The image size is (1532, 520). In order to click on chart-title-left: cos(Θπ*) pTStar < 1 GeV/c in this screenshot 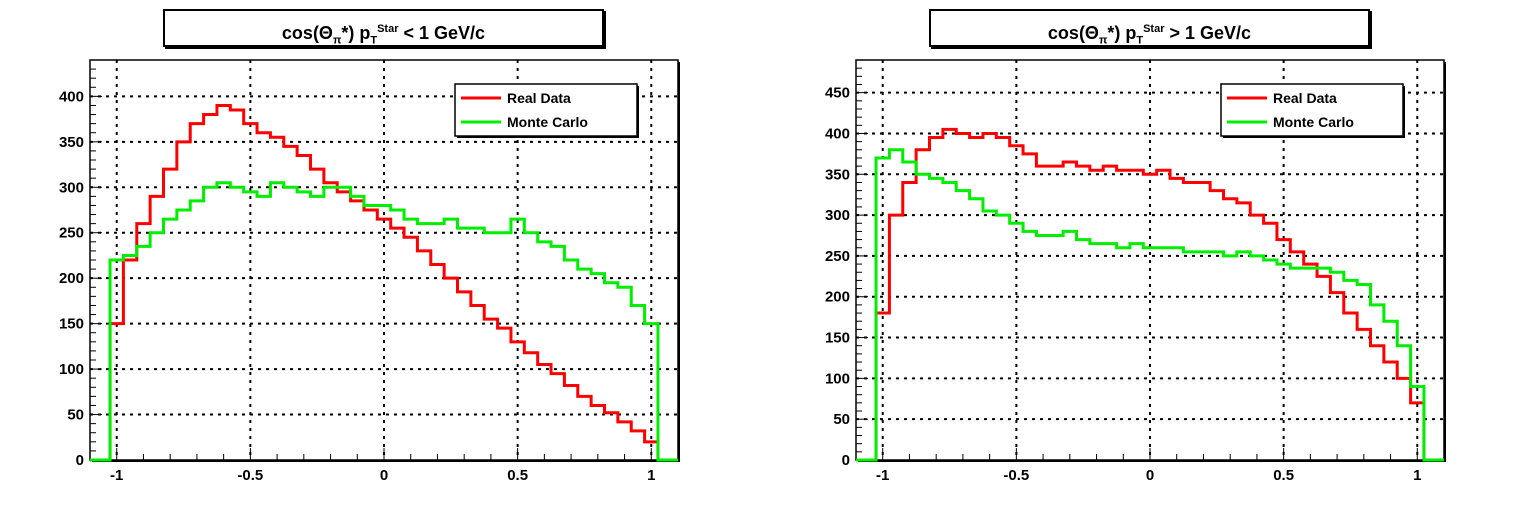, I will do `click(383, 28)`.